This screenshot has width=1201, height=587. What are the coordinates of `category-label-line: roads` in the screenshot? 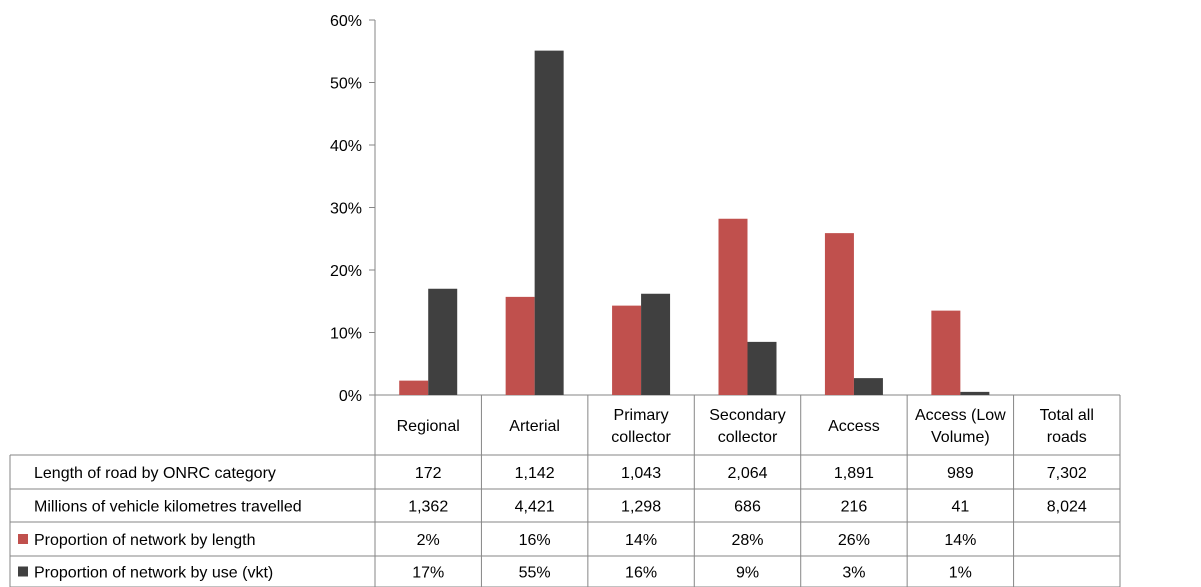 It's located at (1067, 437).